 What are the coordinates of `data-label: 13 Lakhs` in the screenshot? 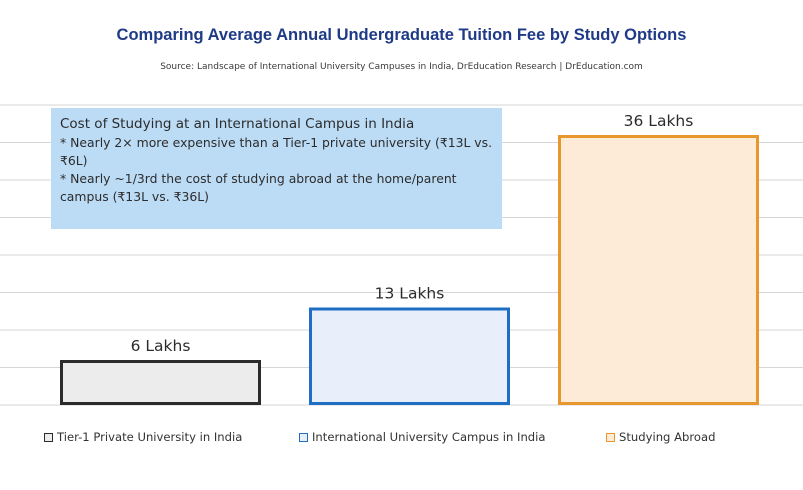 It's located at (410, 294).